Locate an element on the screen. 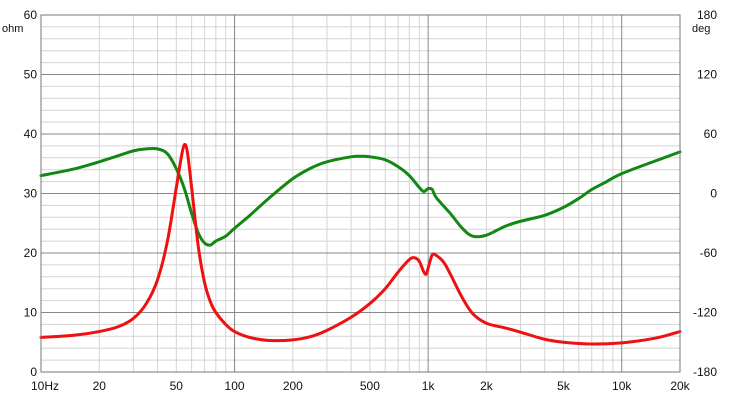  x-tick-label: 5k is located at coordinates (564, 386).